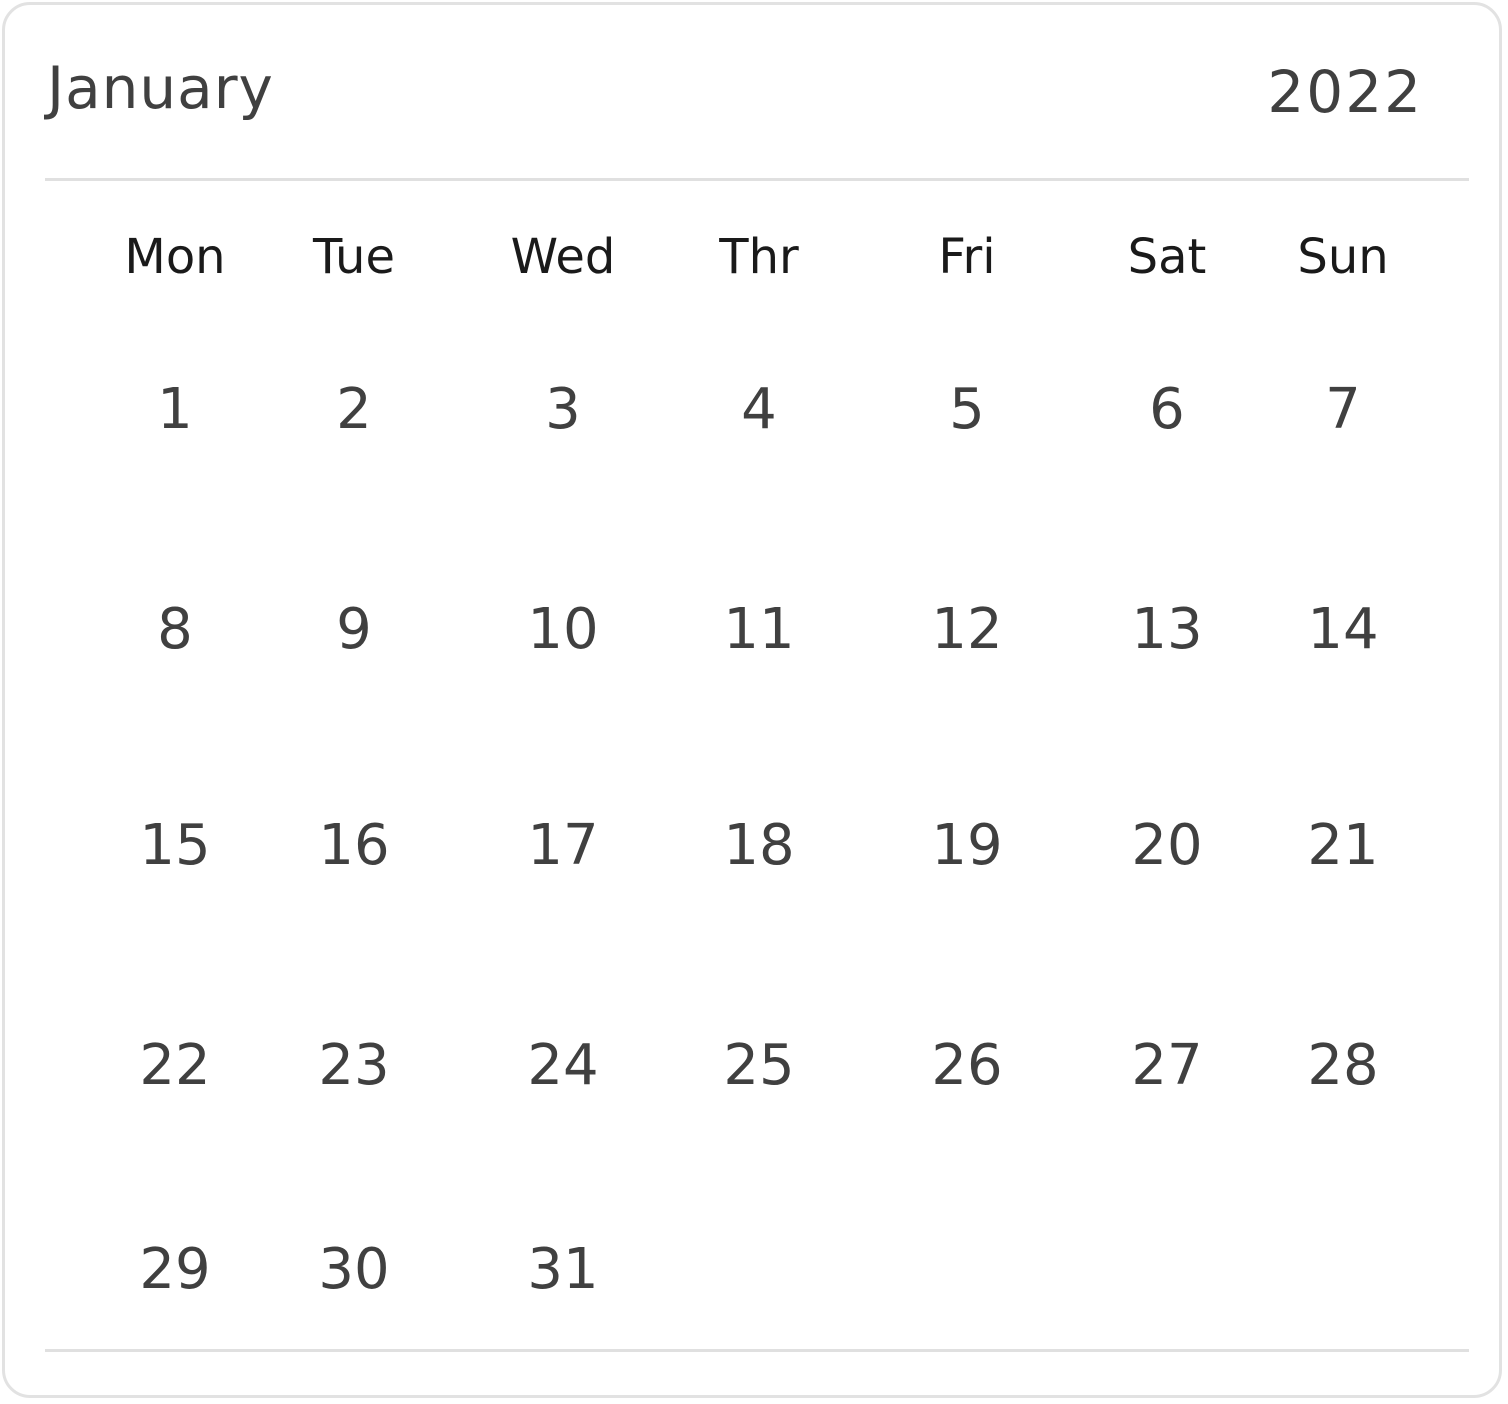 The height and width of the screenshot is (1404, 1508). Describe the element at coordinates (175, 1065) in the screenshot. I see `day-cell: 22` at that location.